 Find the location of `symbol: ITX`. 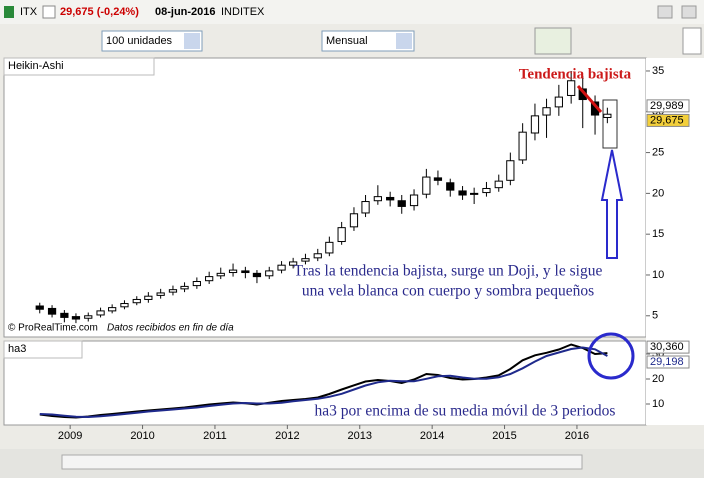

symbol: ITX is located at coordinates (29, 12).